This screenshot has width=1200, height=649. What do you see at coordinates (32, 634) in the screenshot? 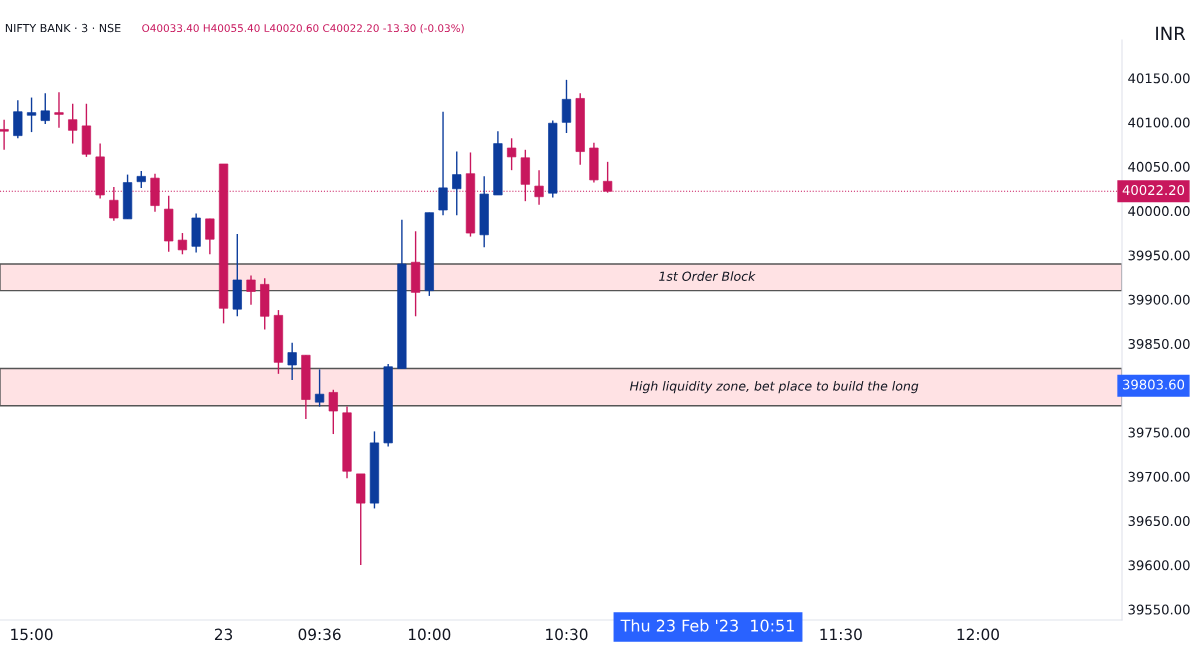
I see `x-tick-label: 15:00` at bounding box center [32, 634].